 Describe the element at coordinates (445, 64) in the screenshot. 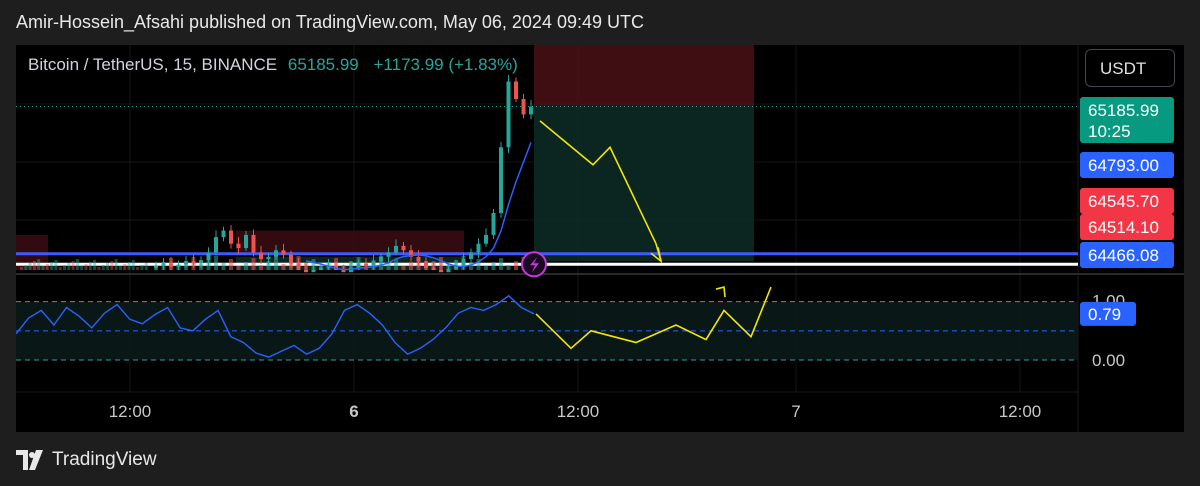

I see `symbol-change: +1173.99 (+1.83%)` at that location.